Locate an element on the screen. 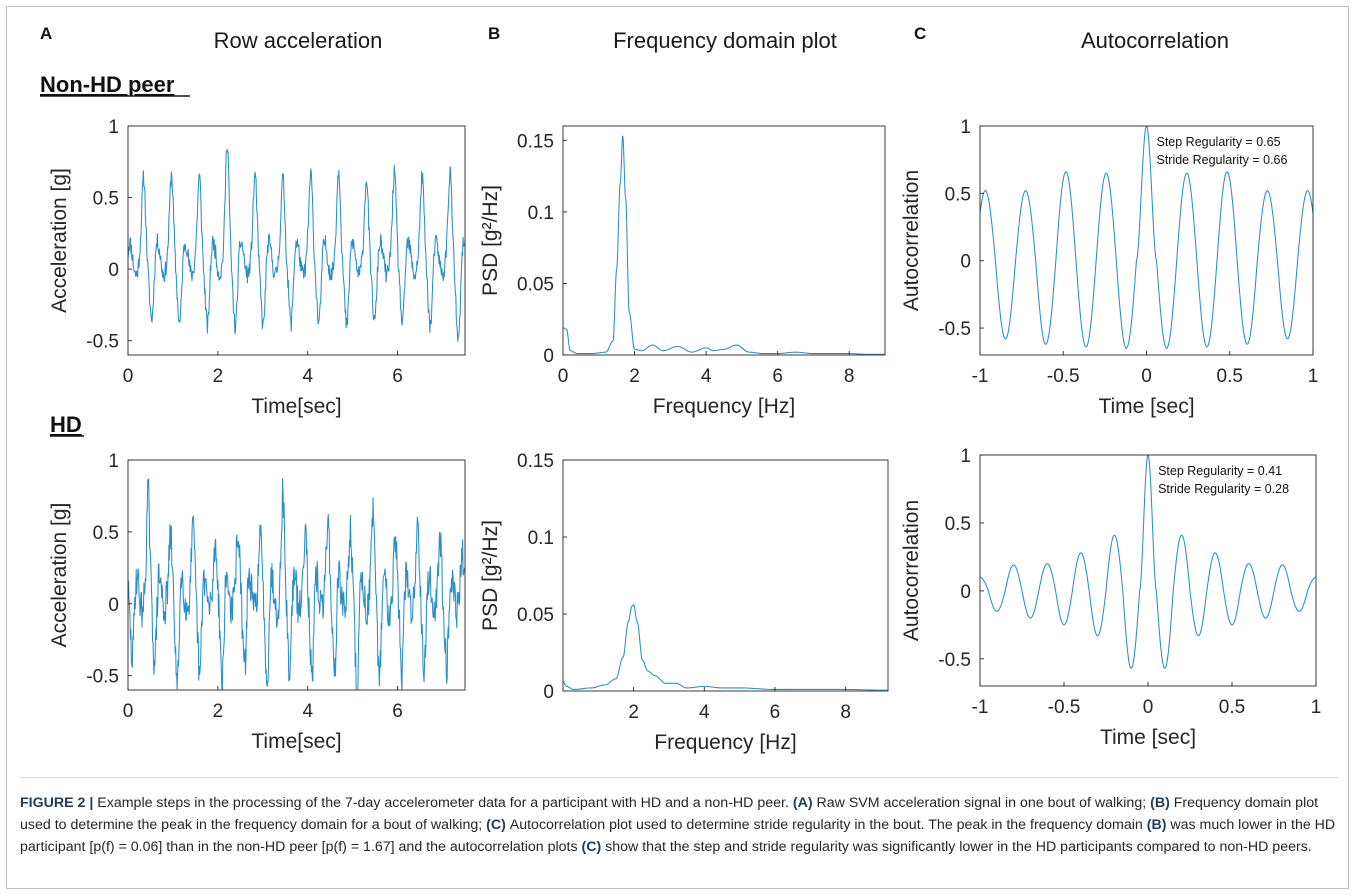  axes-box-psd_nonhd is located at coordinates (724, 240).